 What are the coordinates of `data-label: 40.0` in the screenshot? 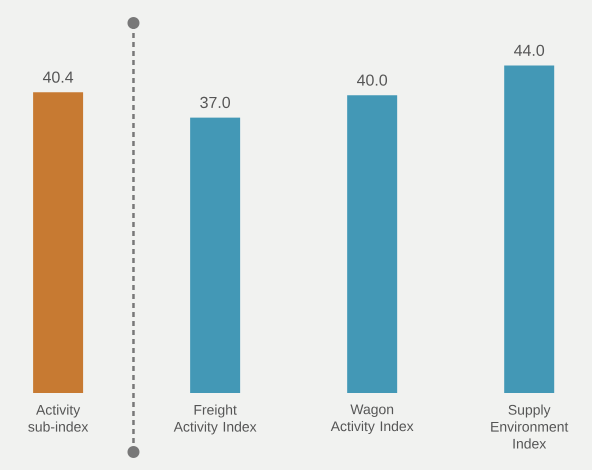 It's located at (372, 80).